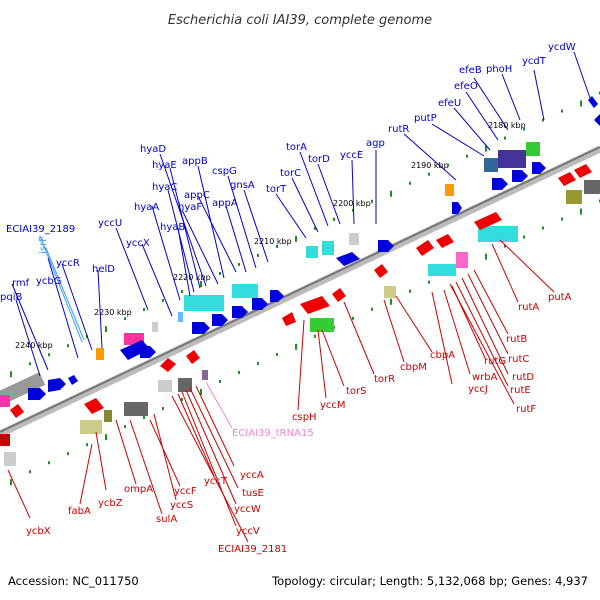 The width and height of the screenshot is (600, 600). I want to click on gene-label-cspH: cspH, so click(304, 417).